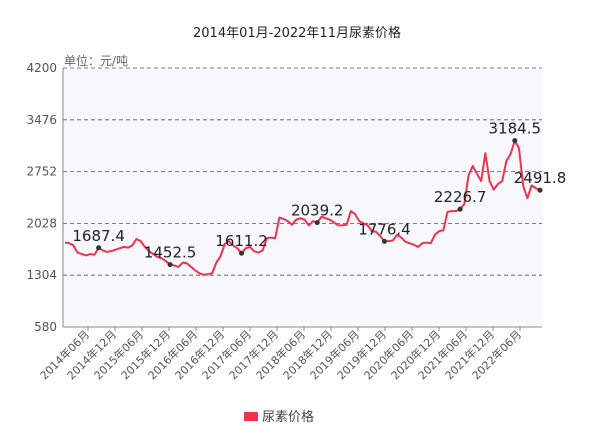  Describe the element at coordinates (251, 416) in the screenshot. I see `legend-swatch` at that location.